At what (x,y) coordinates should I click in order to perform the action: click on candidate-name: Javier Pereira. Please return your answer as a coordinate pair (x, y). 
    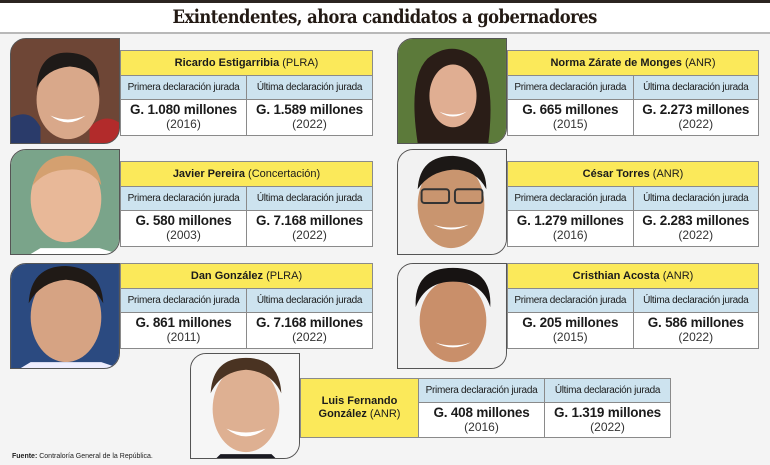
    Looking at the image, I should click on (208, 174).